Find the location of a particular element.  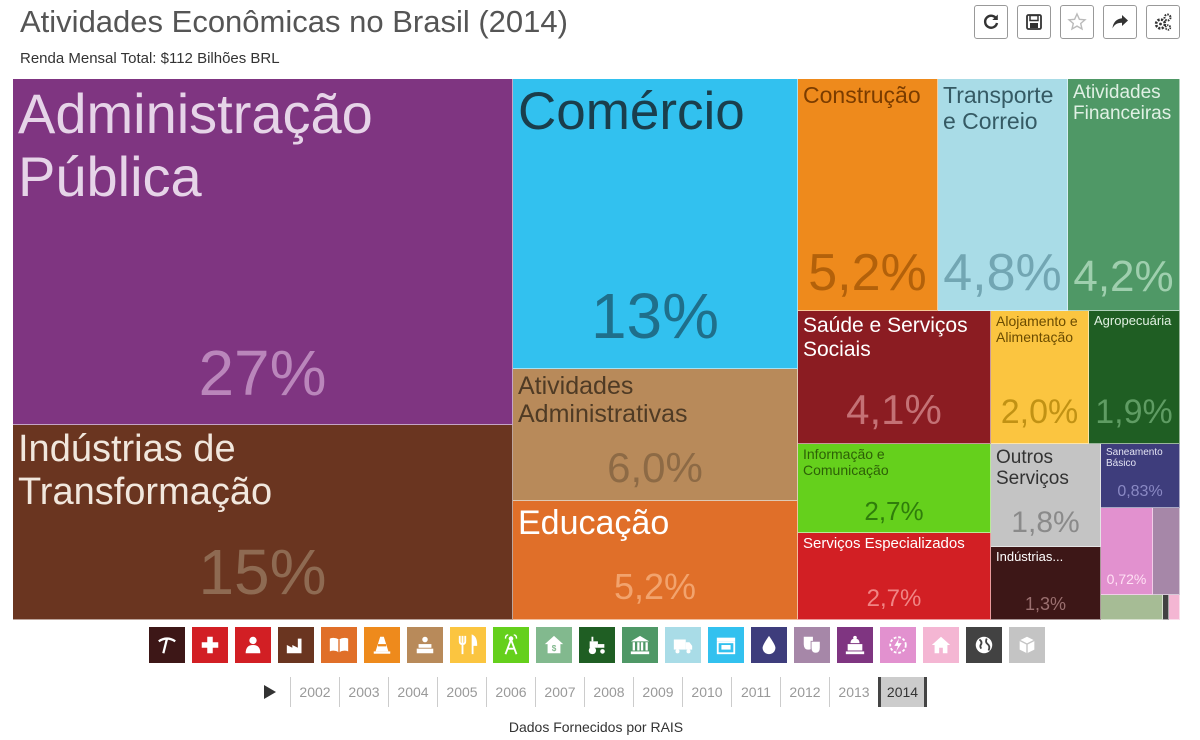

tile-value: 15% is located at coordinates (262, 572).